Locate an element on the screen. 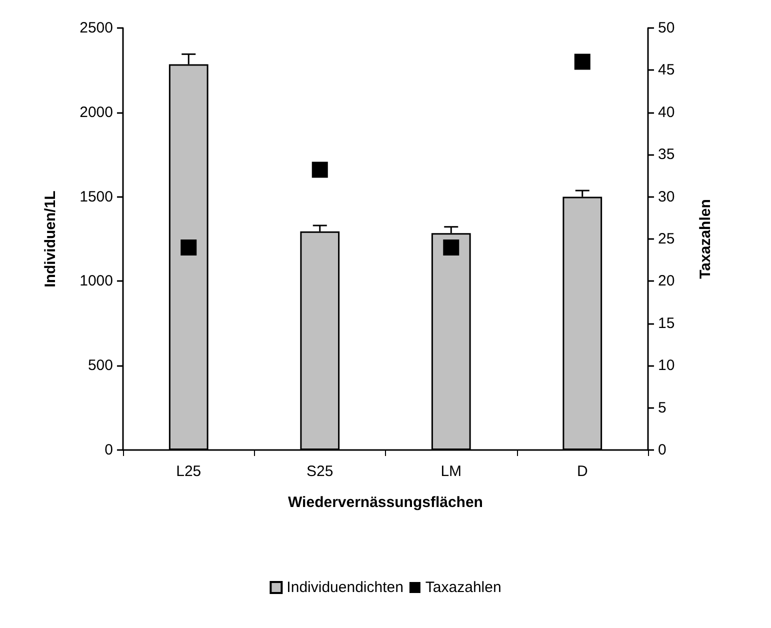  x-tick-label: LM is located at coordinates (451, 471).